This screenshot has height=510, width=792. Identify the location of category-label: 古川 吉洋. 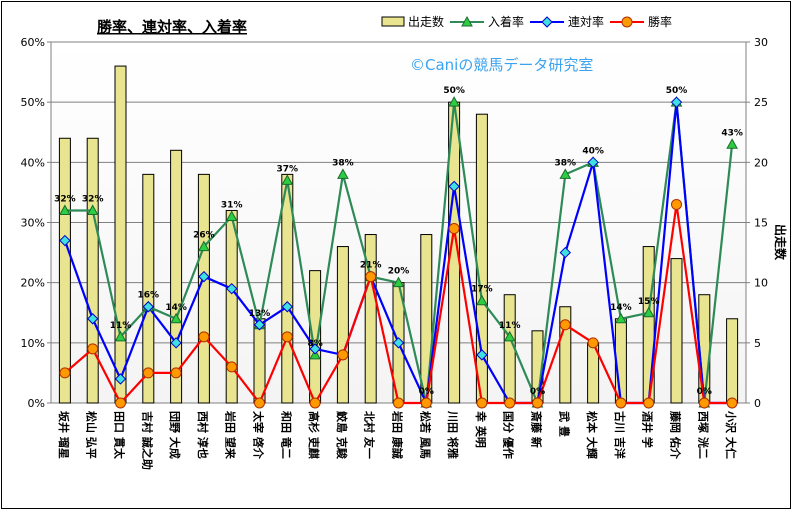
(620, 435).